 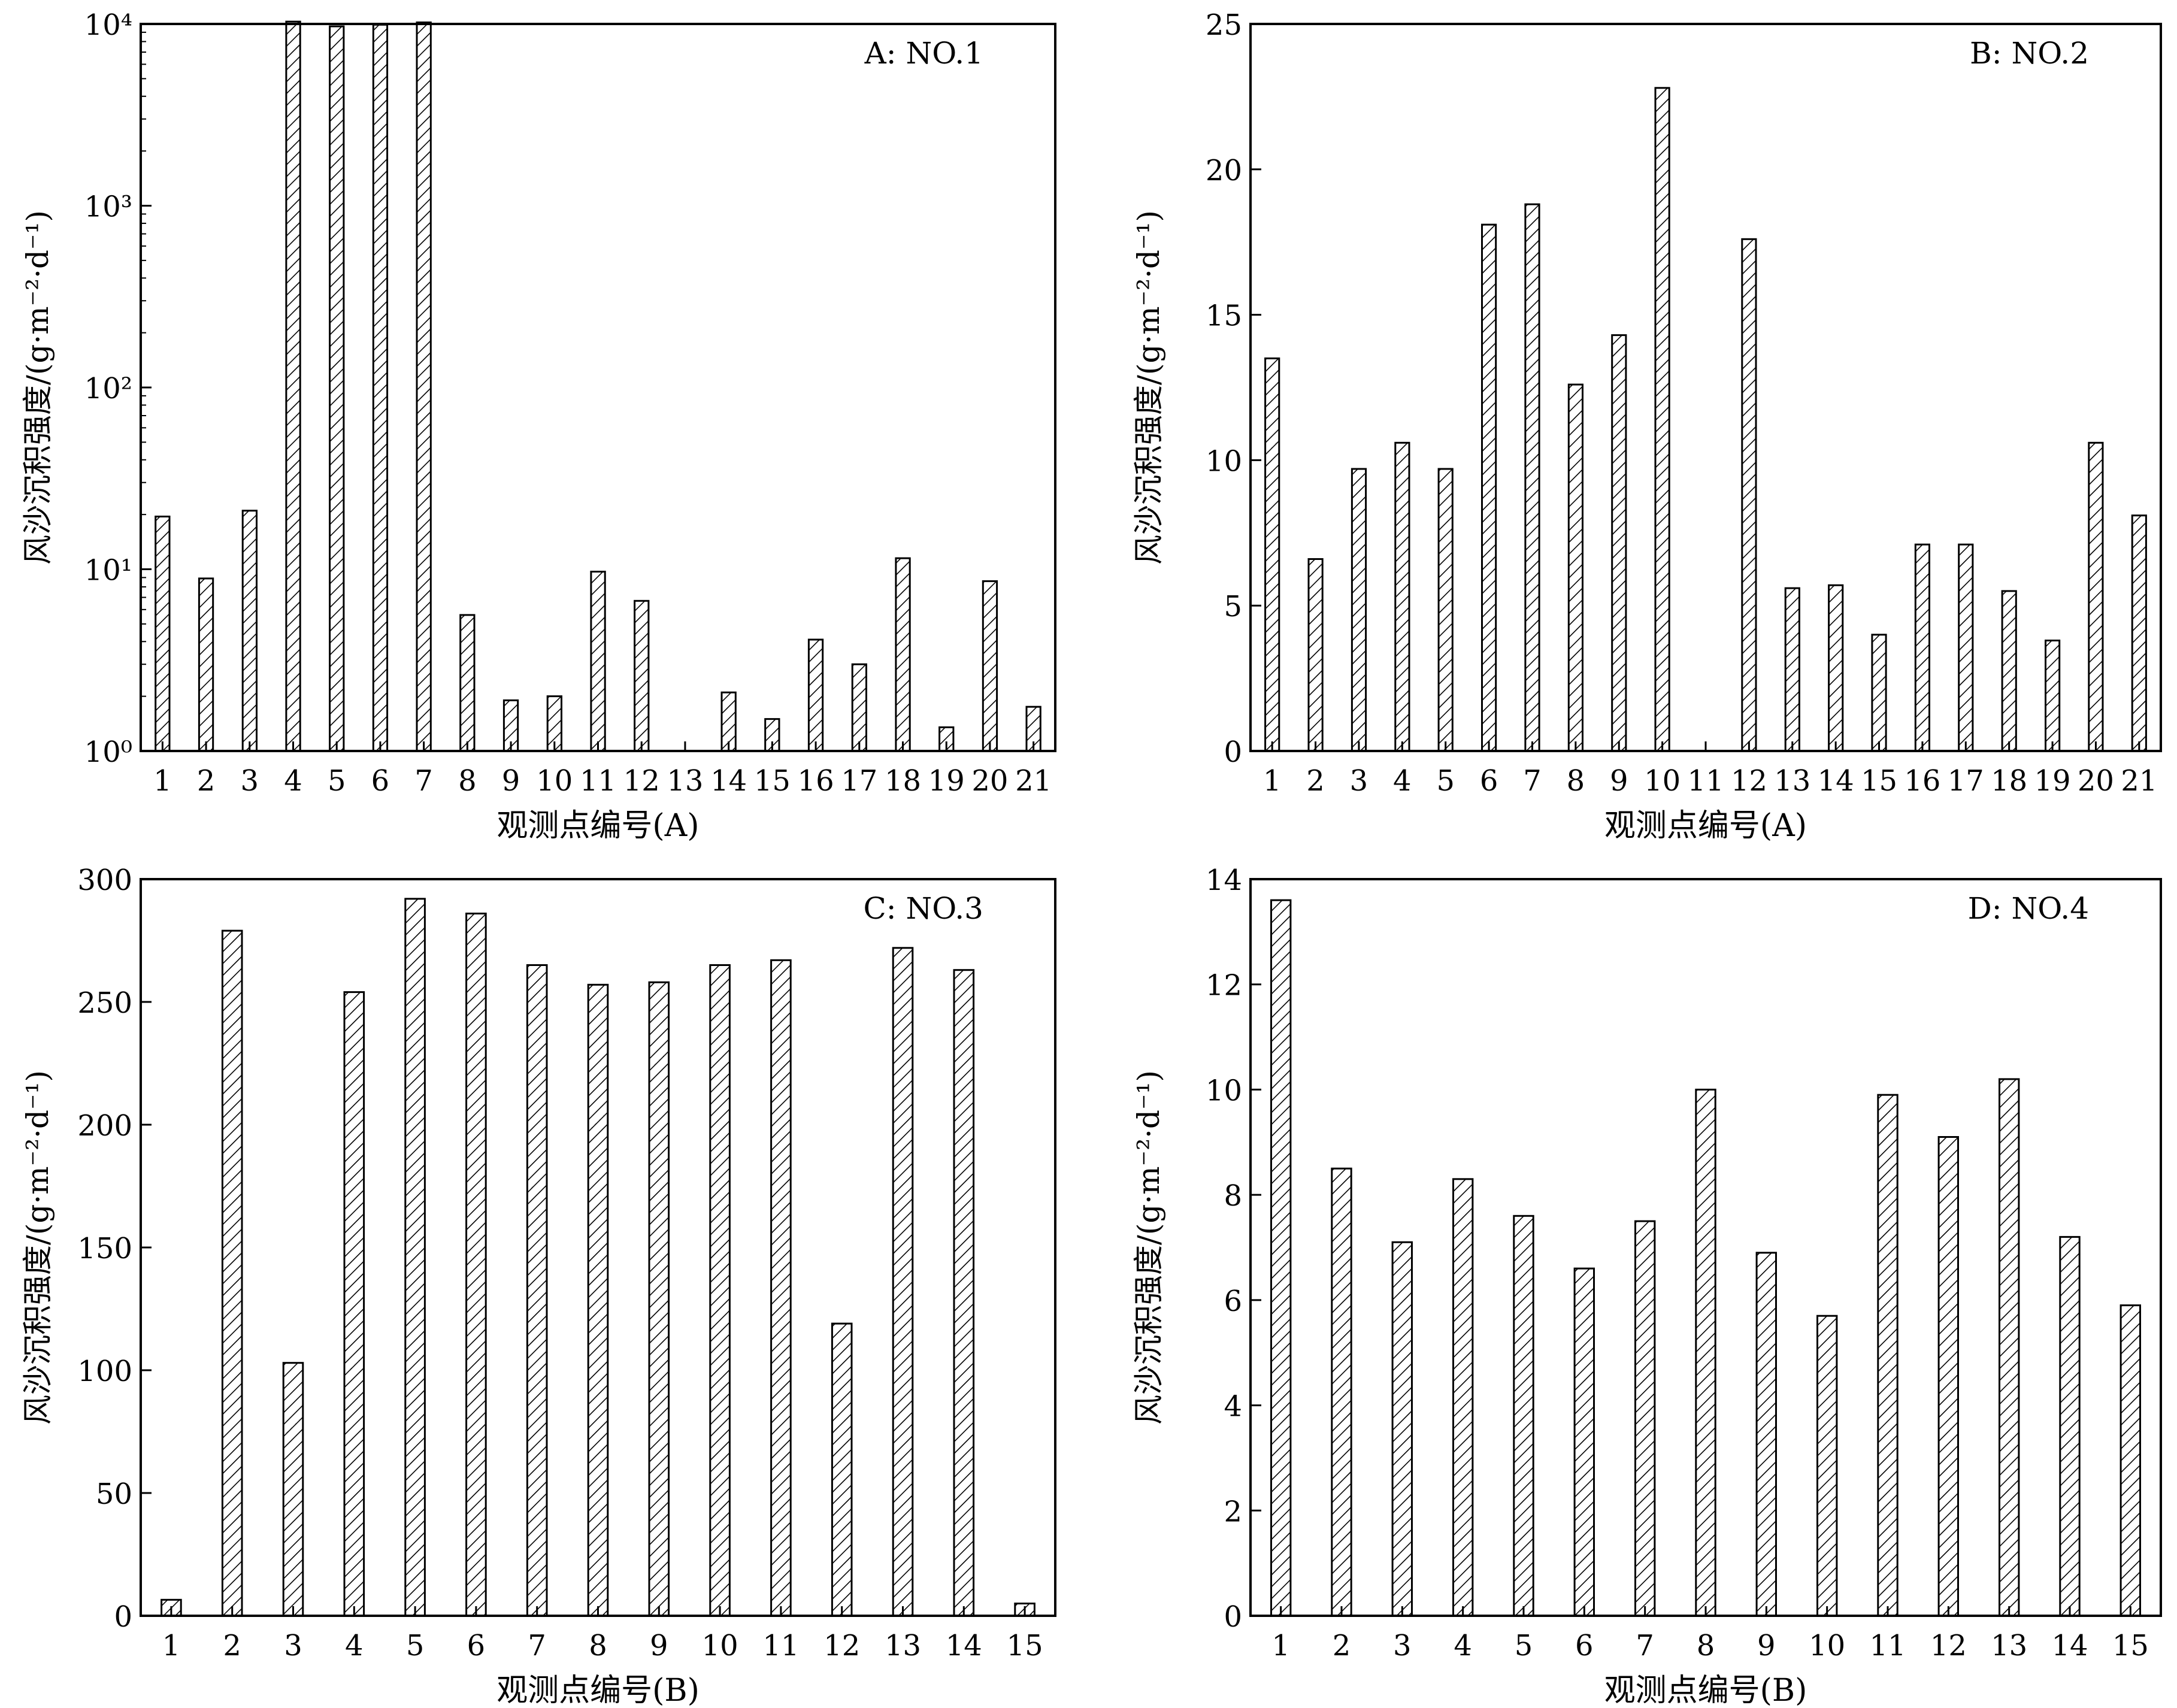 I want to click on y-tick-label: 50, so click(x=114, y=1494).